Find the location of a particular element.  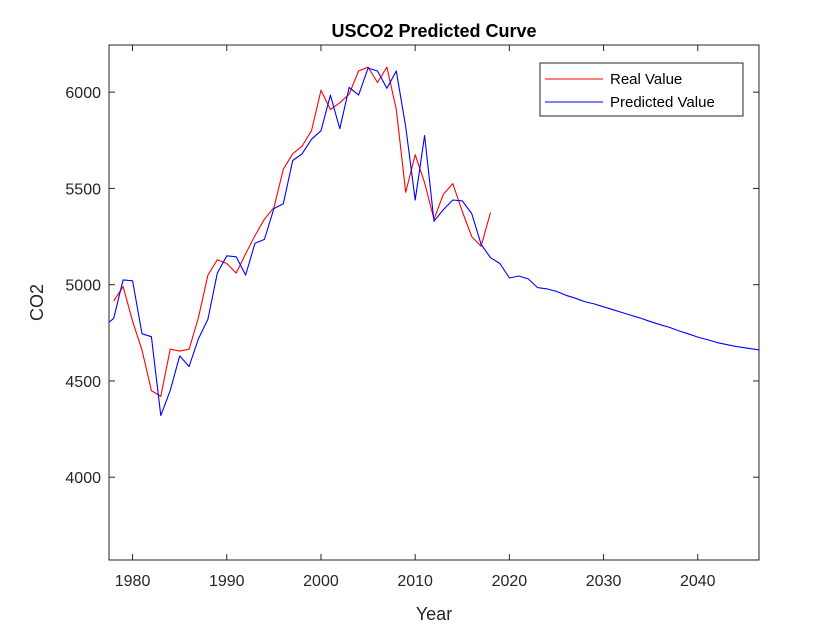

x-tick-label: 1990 is located at coordinates (227, 581).